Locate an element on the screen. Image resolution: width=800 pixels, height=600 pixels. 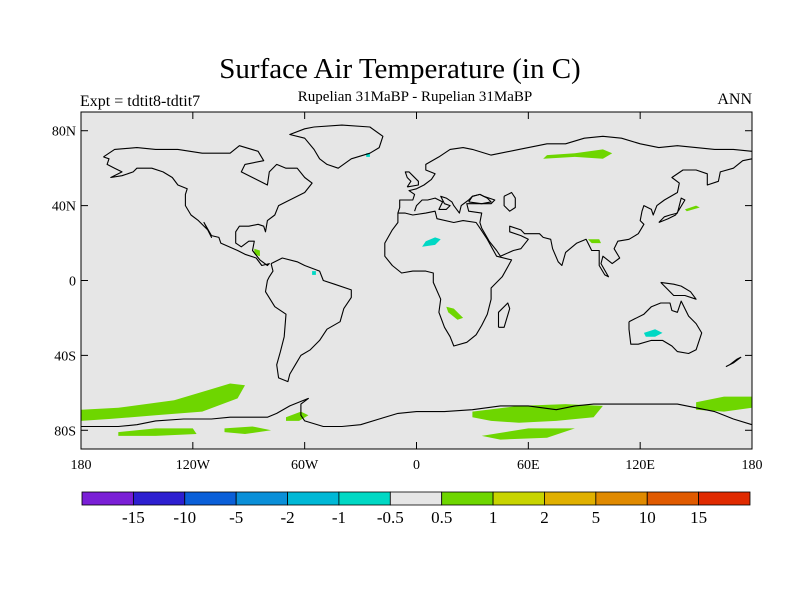
coastline-british-isles is located at coordinates (411, 179).